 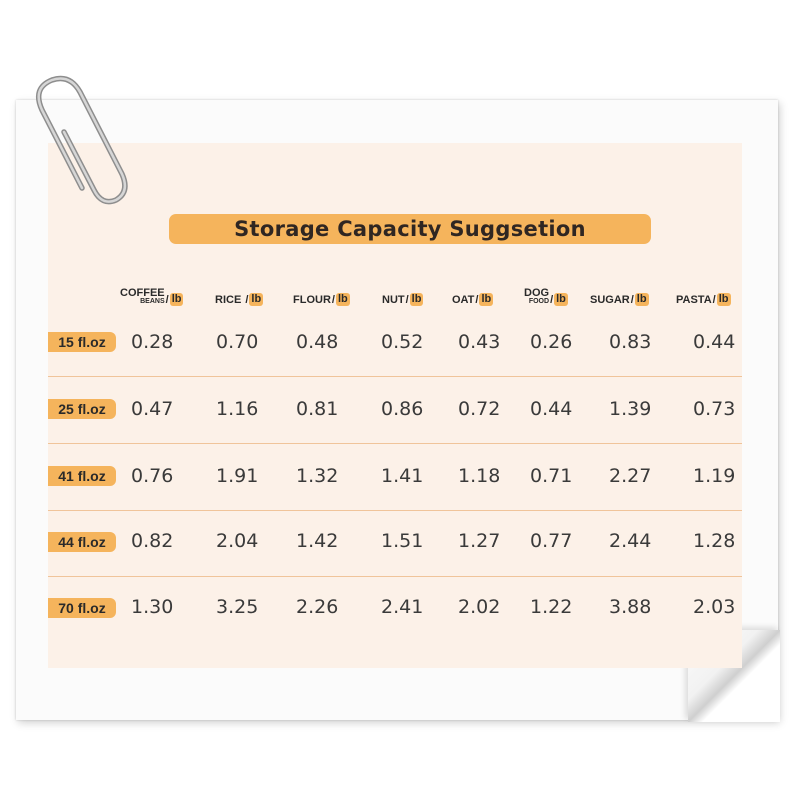 What do you see at coordinates (694, 300) in the screenshot?
I see `column-name: PASTA` at bounding box center [694, 300].